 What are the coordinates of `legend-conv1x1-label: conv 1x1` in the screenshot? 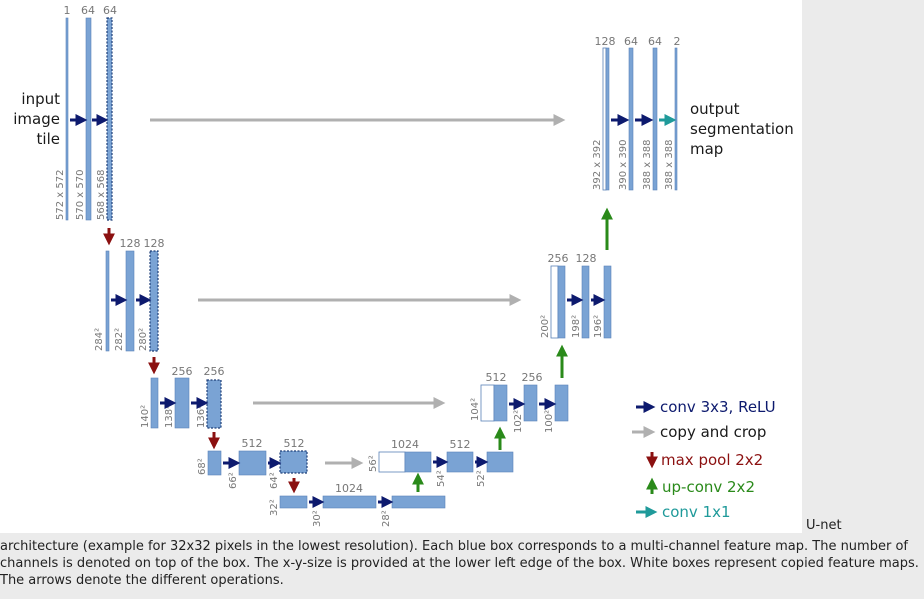 It's located at (696, 512).